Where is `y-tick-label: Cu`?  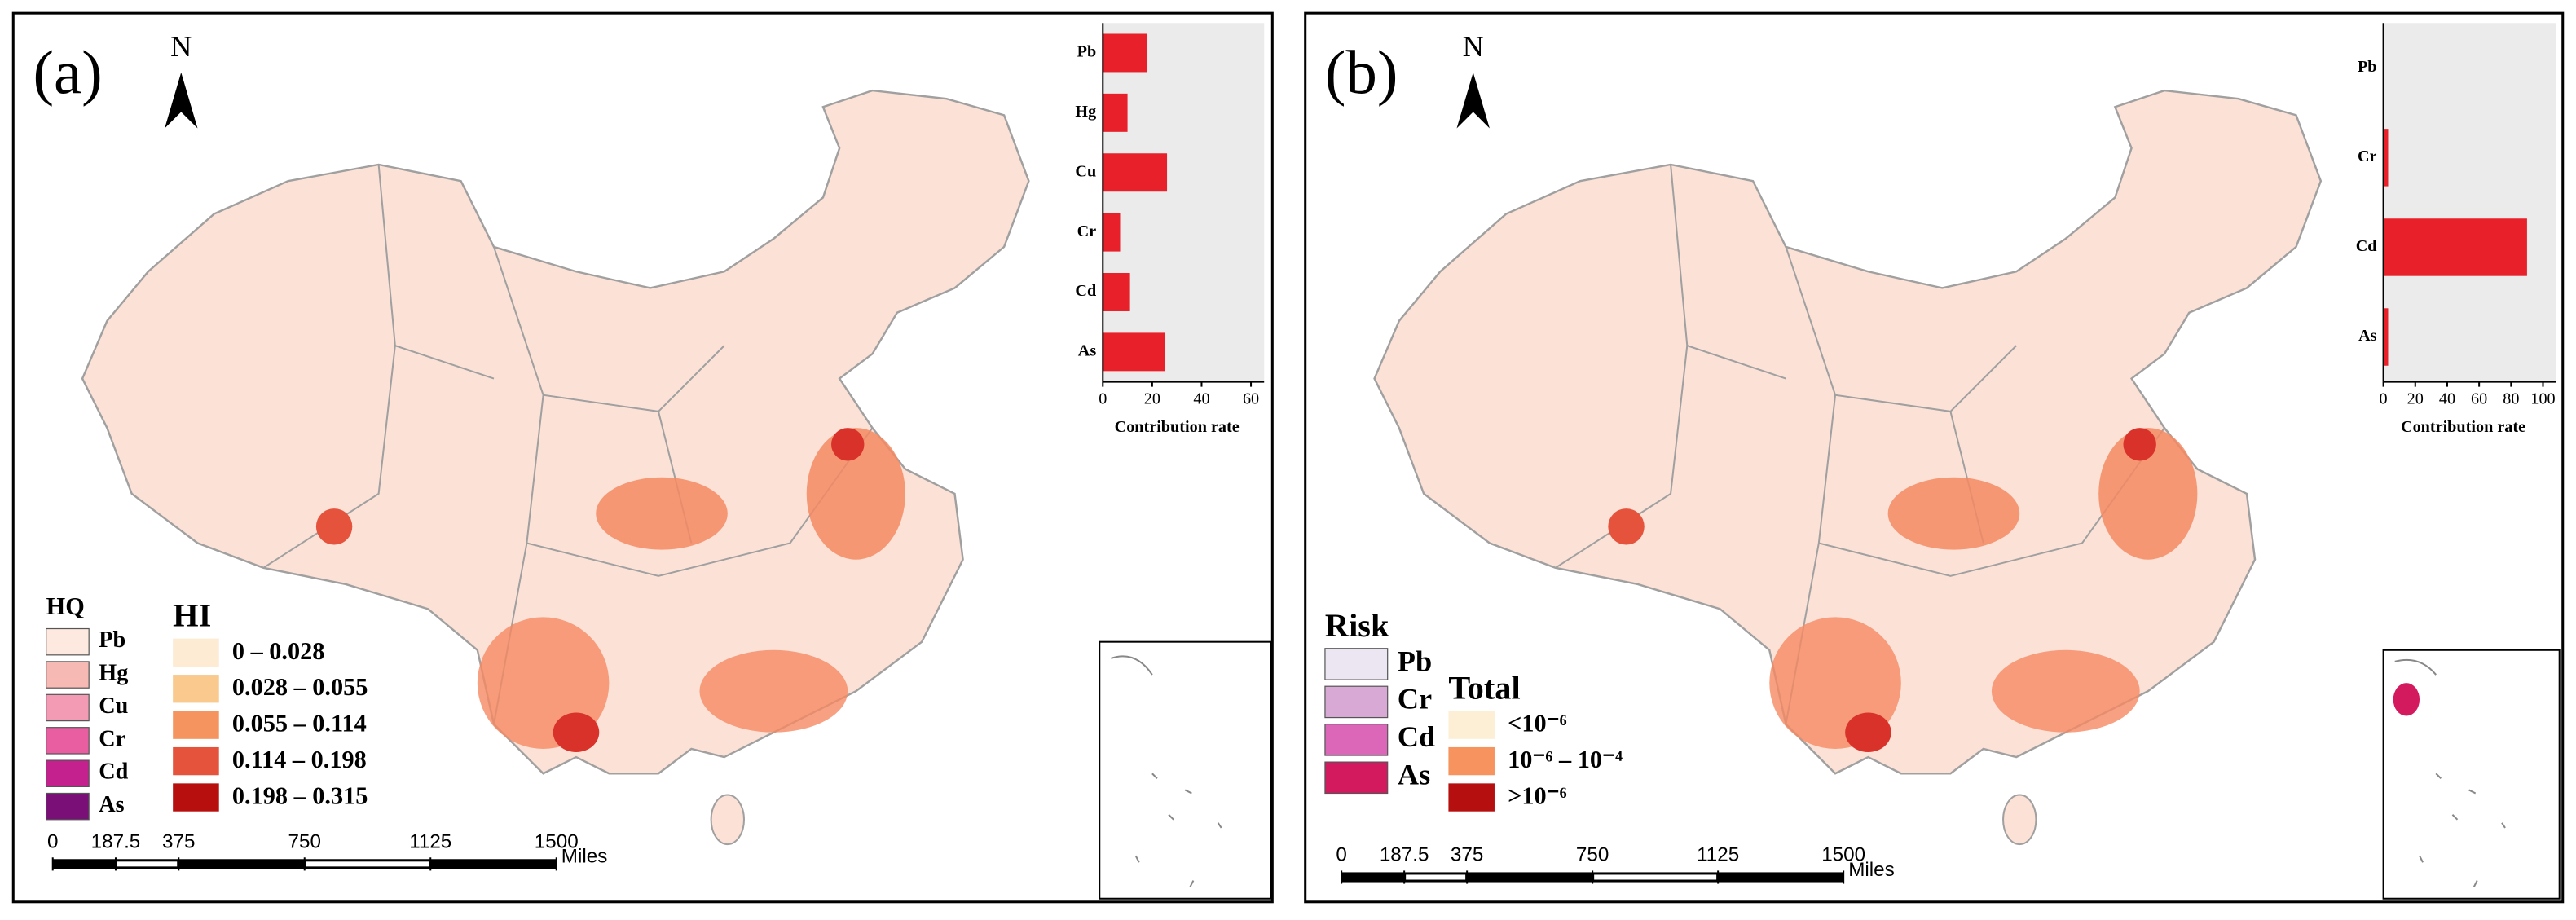
y-tick-label: Cu is located at coordinates (1085, 171).